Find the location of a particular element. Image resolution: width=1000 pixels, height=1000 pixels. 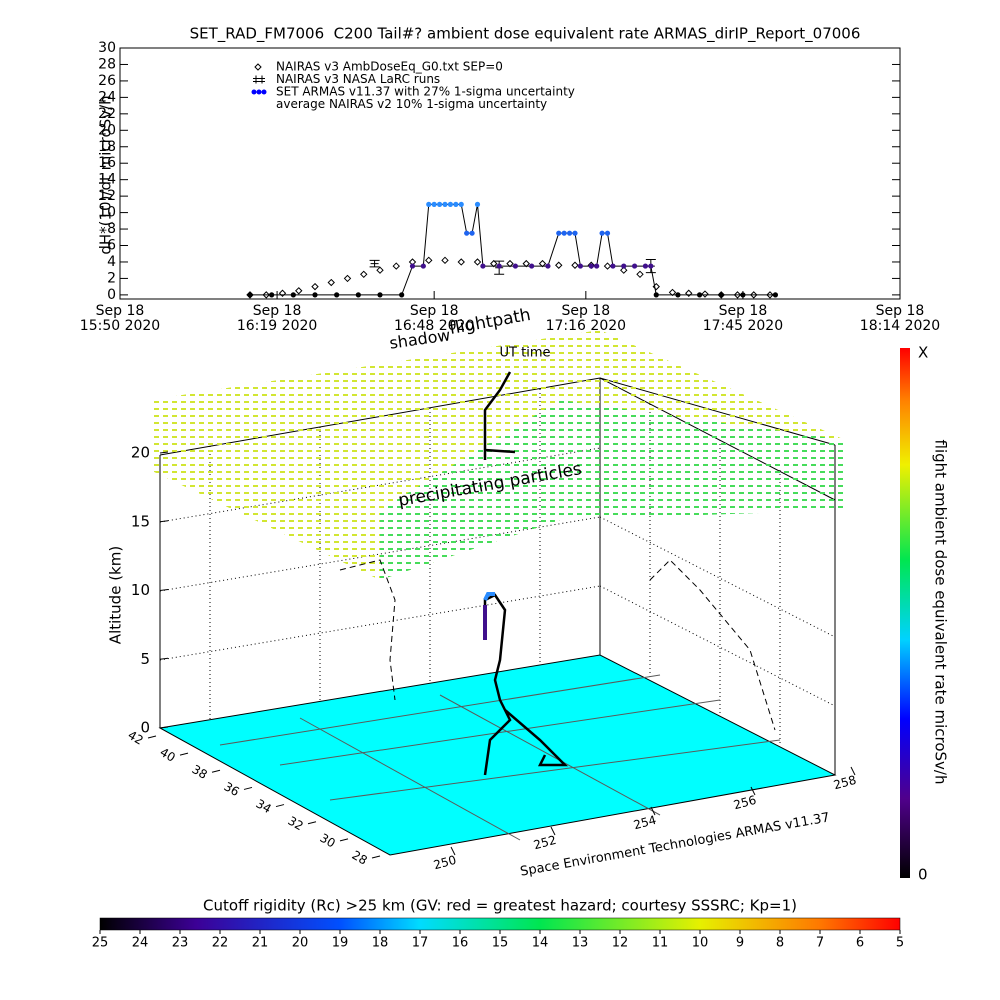

colorbar-tick-label: 5 is located at coordinates (900, 943).